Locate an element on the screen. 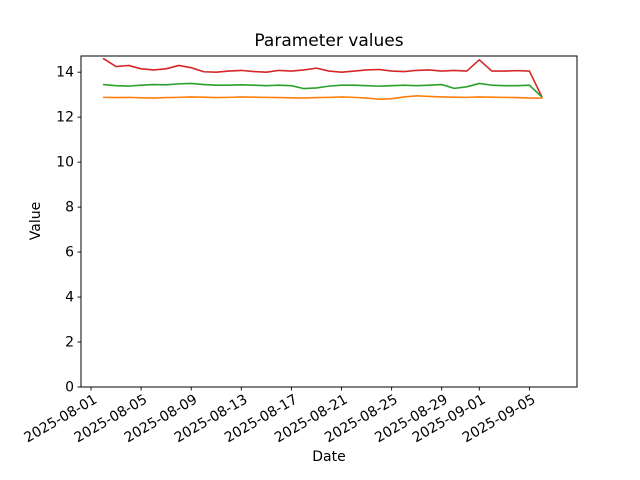 This screenshot has height=480, width=640. y-tick-label: 12 is located at coordinates (65, 118).